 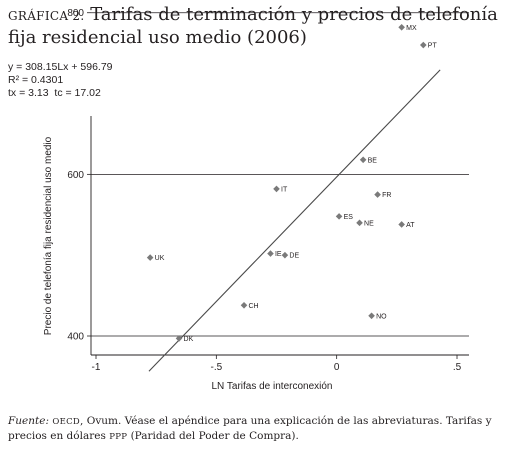 What do you see at coordinates (363, 160) in the screenshot?
I see `data-point-be` at bounding box center [363, 160].